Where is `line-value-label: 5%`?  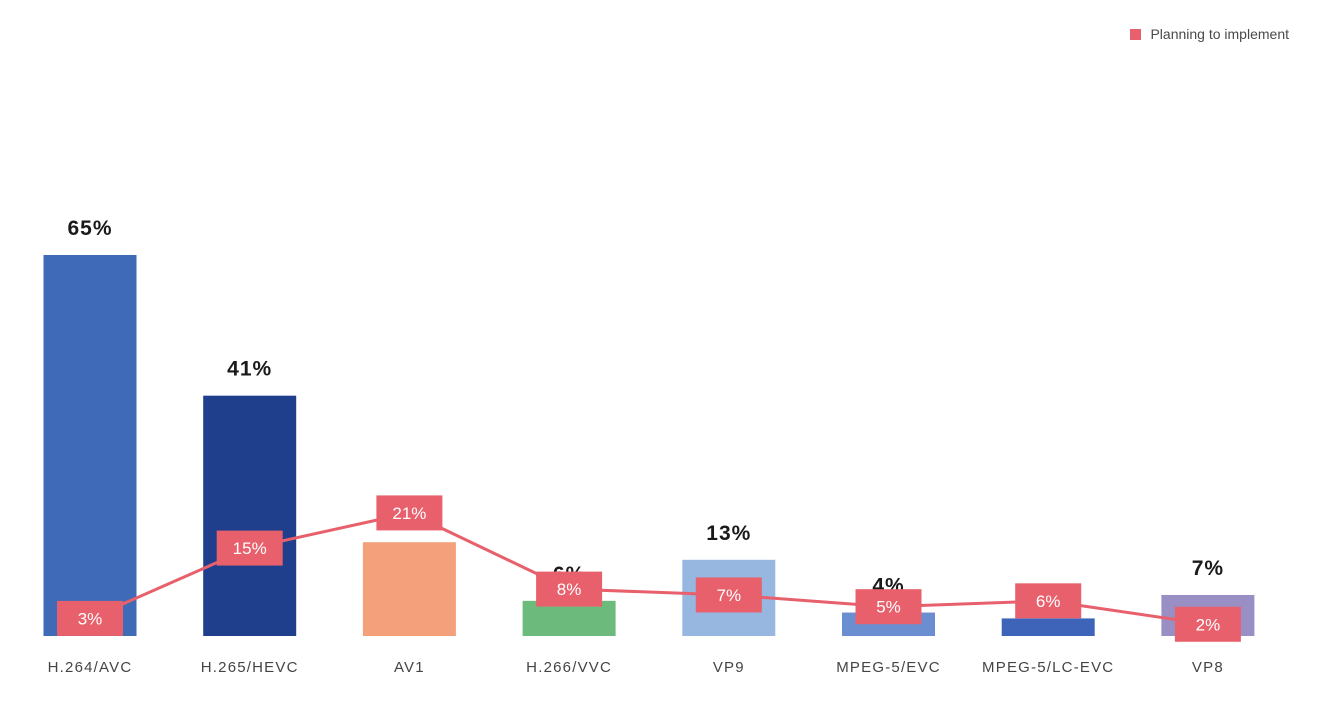 line-value-label: 5% is located at coordinates (888, 607).